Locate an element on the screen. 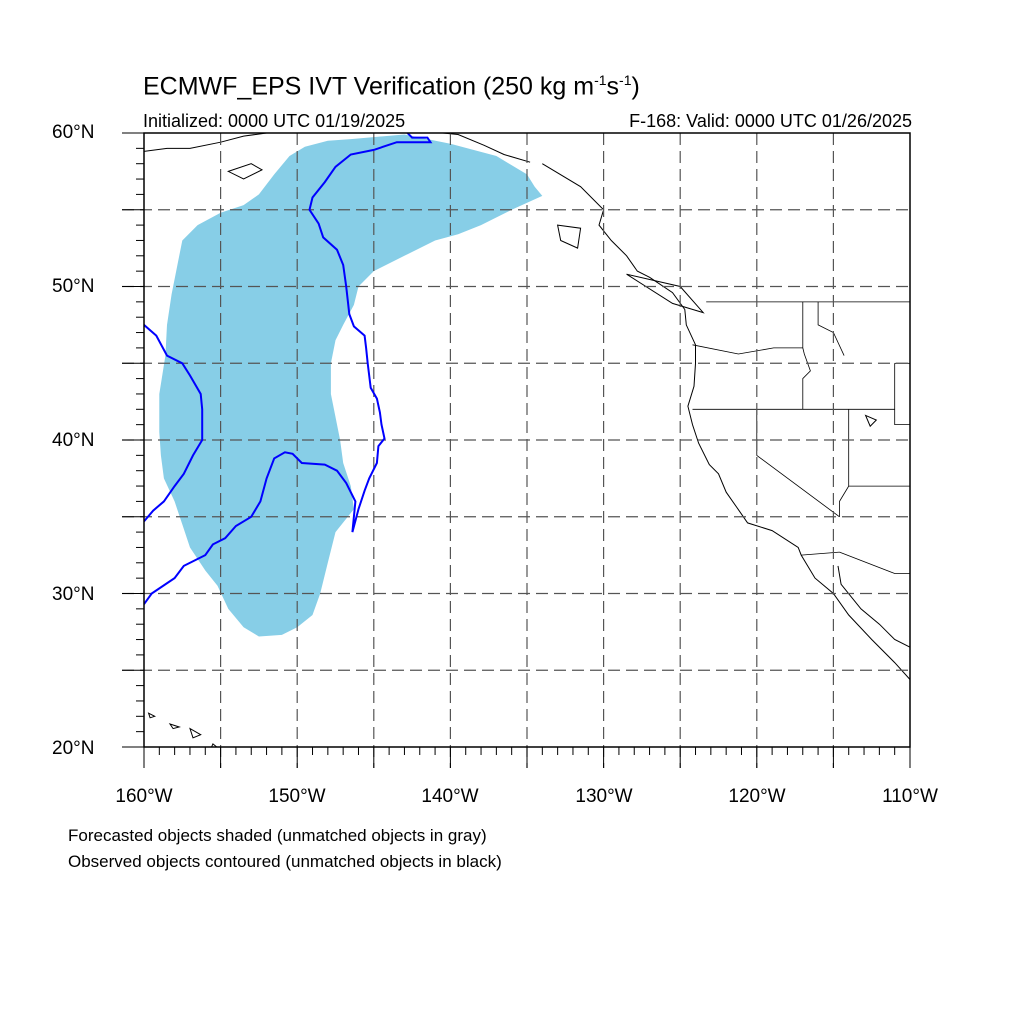 The width and height of the screenshot is (1024, 1024). lon-label-160w: 160°W is located at coordinates (144, 796).